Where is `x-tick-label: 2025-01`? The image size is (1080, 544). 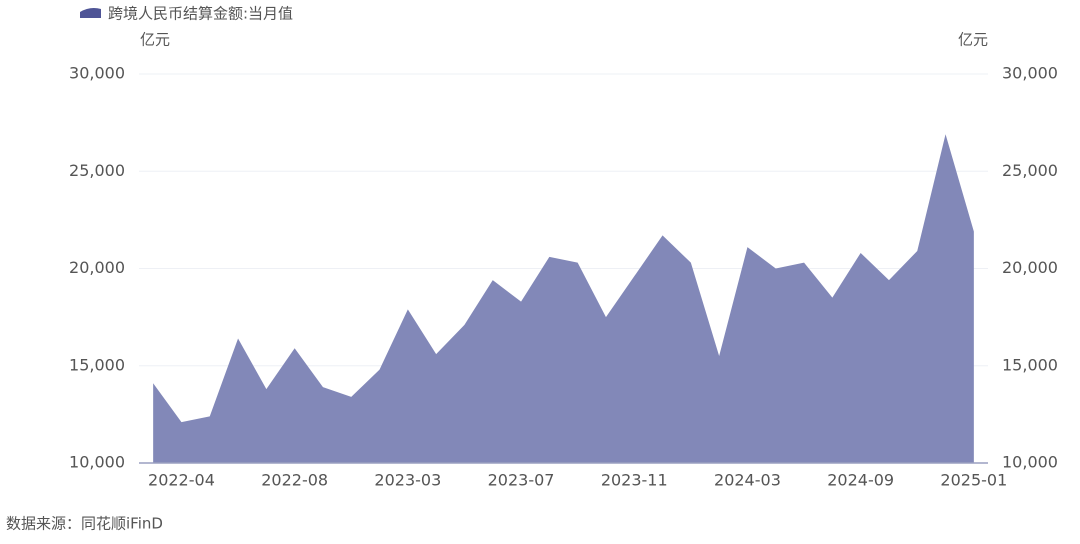 x-tick-label: 2025-01 is located at coordinates (973, 480).